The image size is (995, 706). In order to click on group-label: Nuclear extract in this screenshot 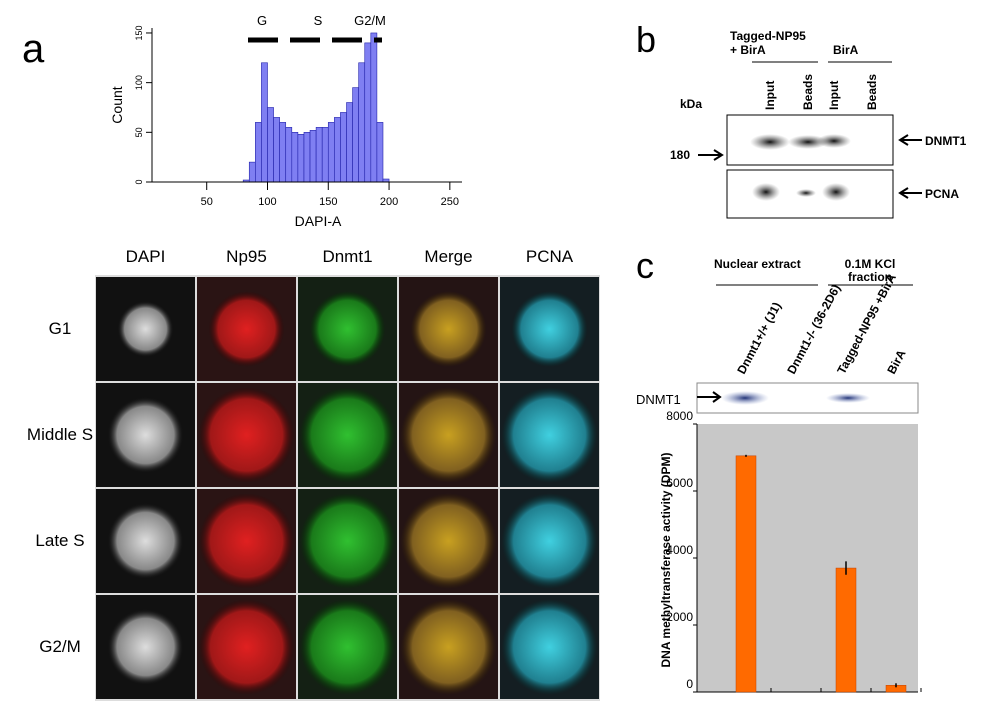, I will do `click(757, 264)`.